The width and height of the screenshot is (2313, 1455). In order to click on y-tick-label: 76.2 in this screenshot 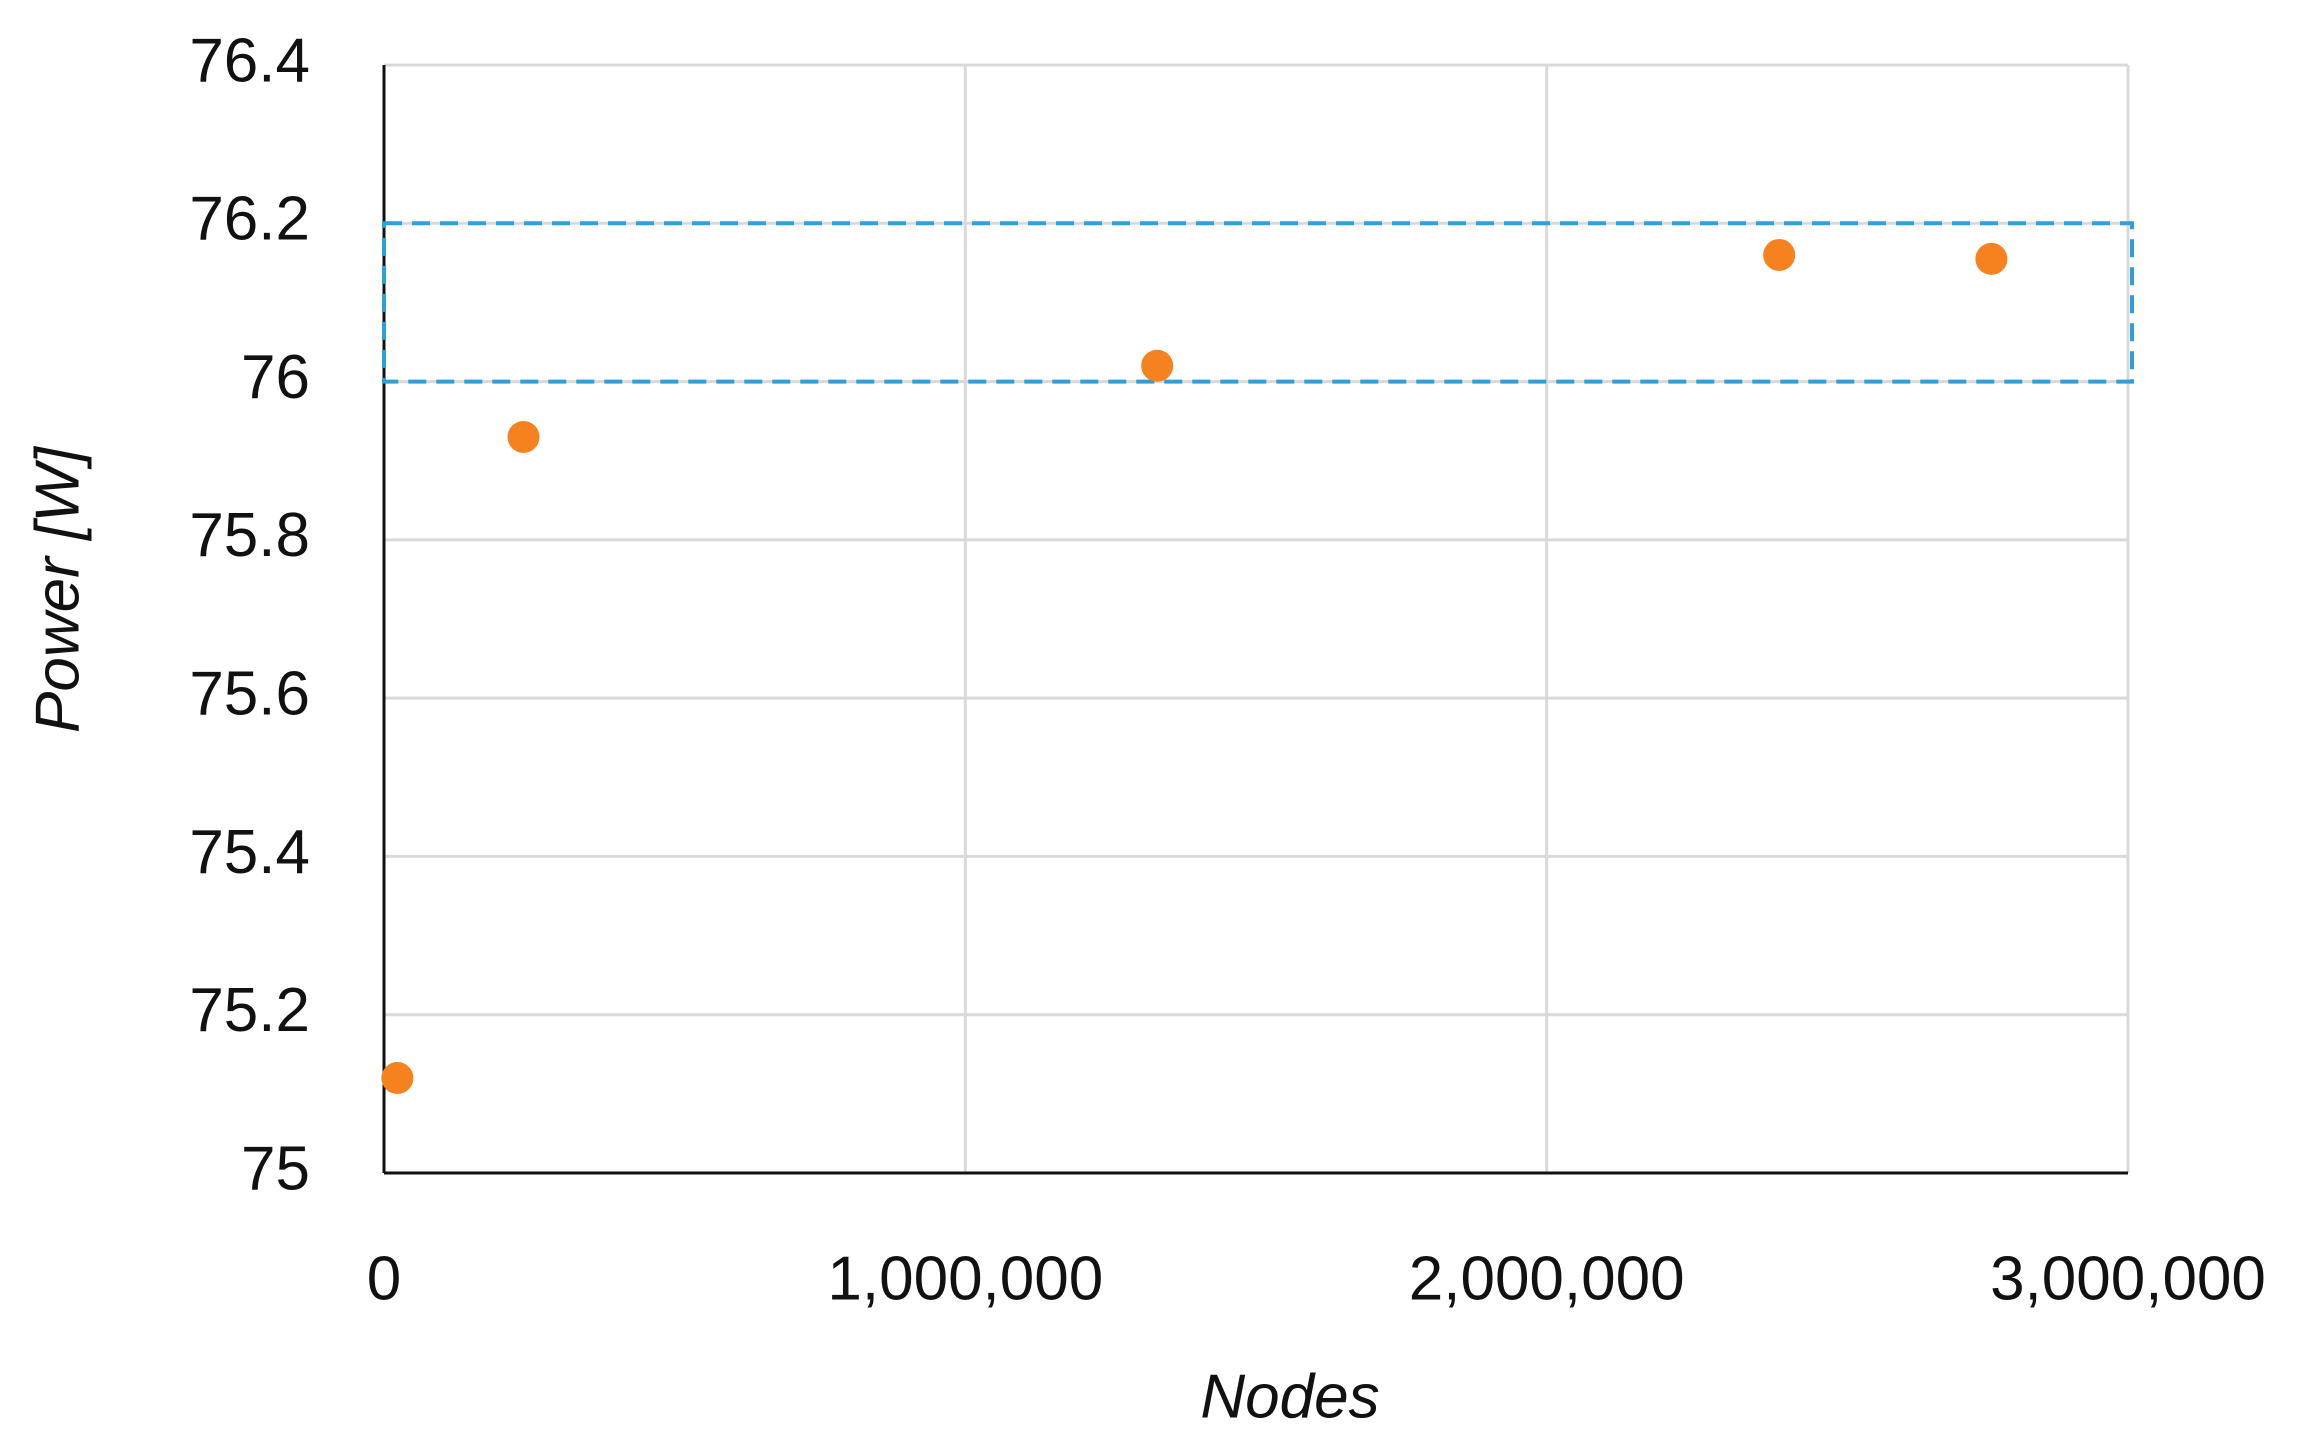, I will do `click(249, 219)`.